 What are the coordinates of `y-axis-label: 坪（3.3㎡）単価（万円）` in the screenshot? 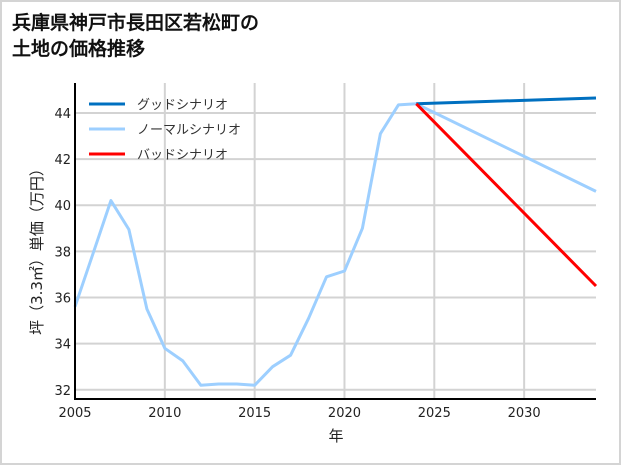 It's located at (37, 248).